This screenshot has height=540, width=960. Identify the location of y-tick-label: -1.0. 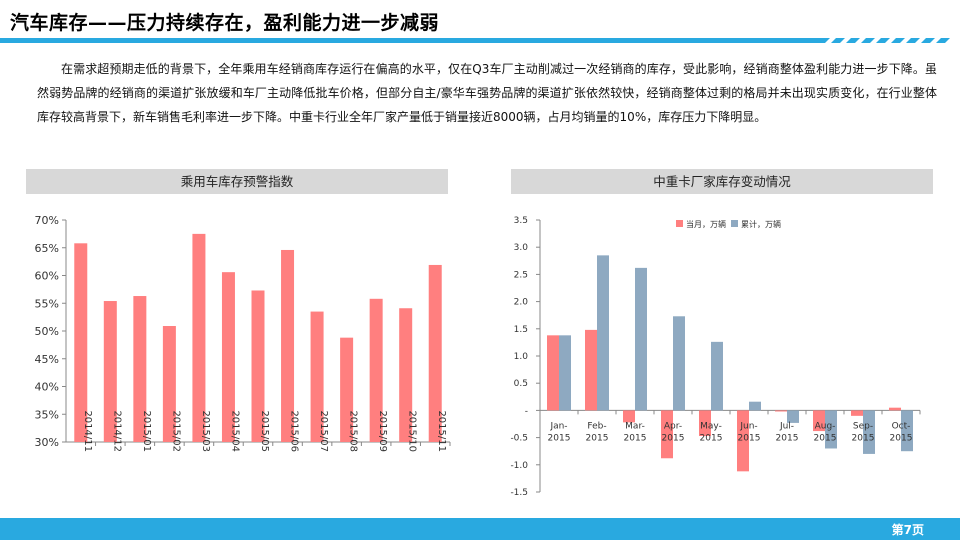
(519, 466).